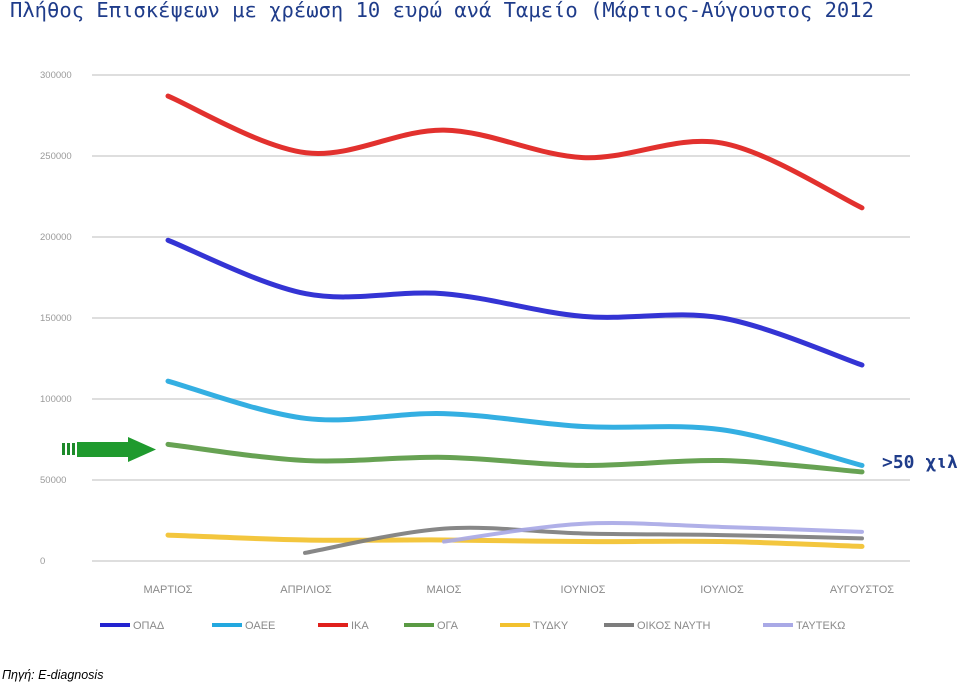 Image resolution: width=960 pixels, height=684 pixels. I want to click on x-tick-label: ΙΟΥΛΙΟΣ, so click(722, 590).